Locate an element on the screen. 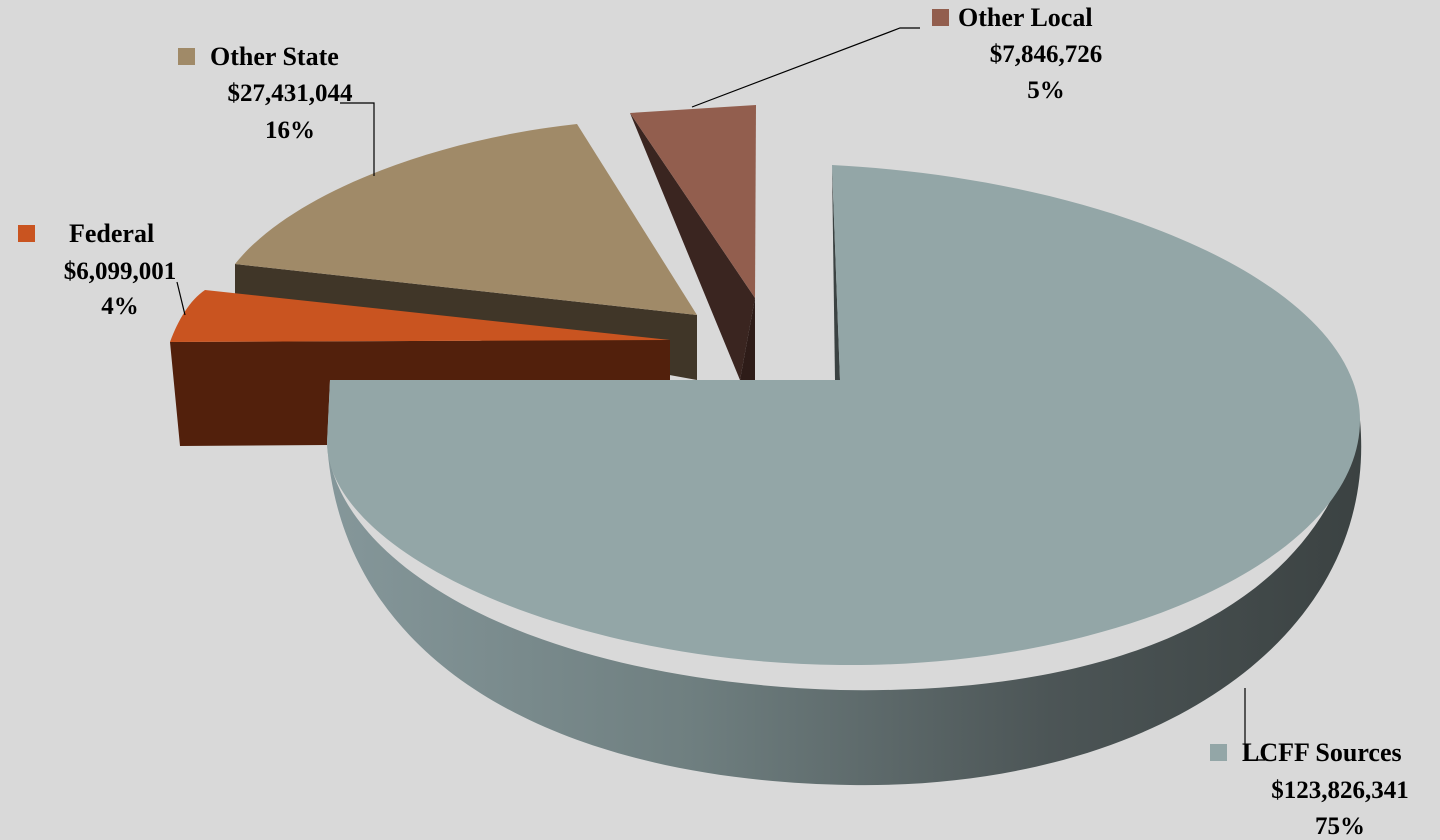  label-federal: Federal $6,099,001 4% is located at coordinates (97, 269).